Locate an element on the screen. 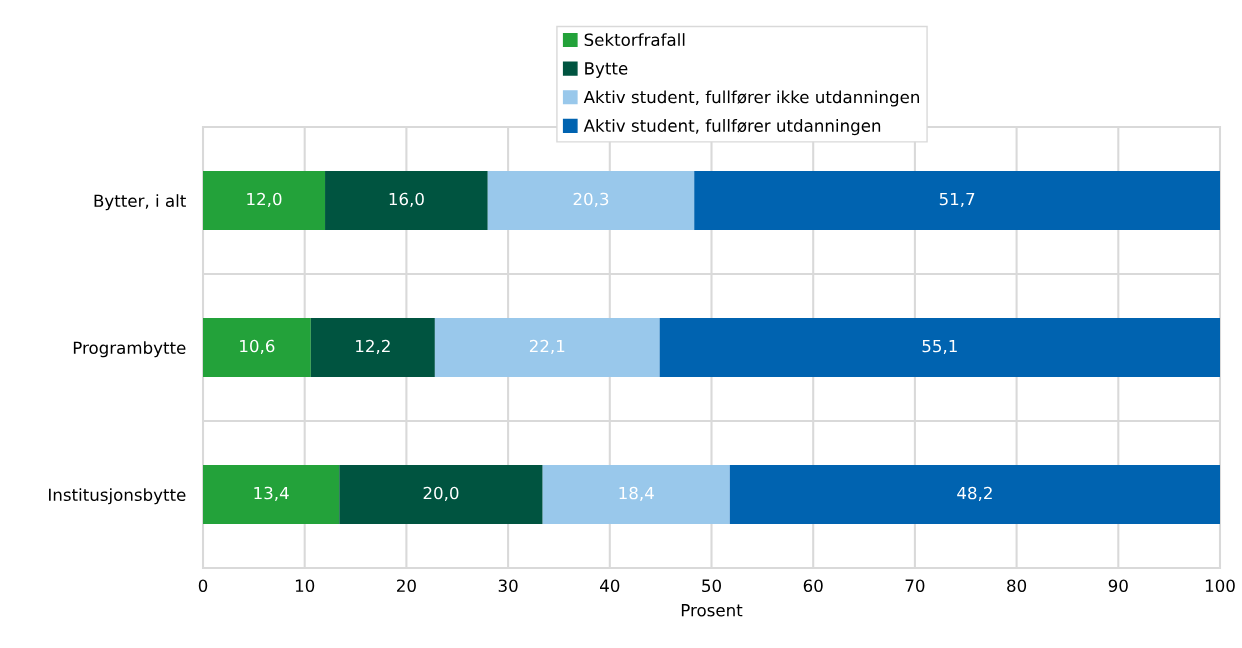 This screenshot has width=1242, height=648. y-tick-label: Institusjonsbytte is located at coordinates (117, 496).